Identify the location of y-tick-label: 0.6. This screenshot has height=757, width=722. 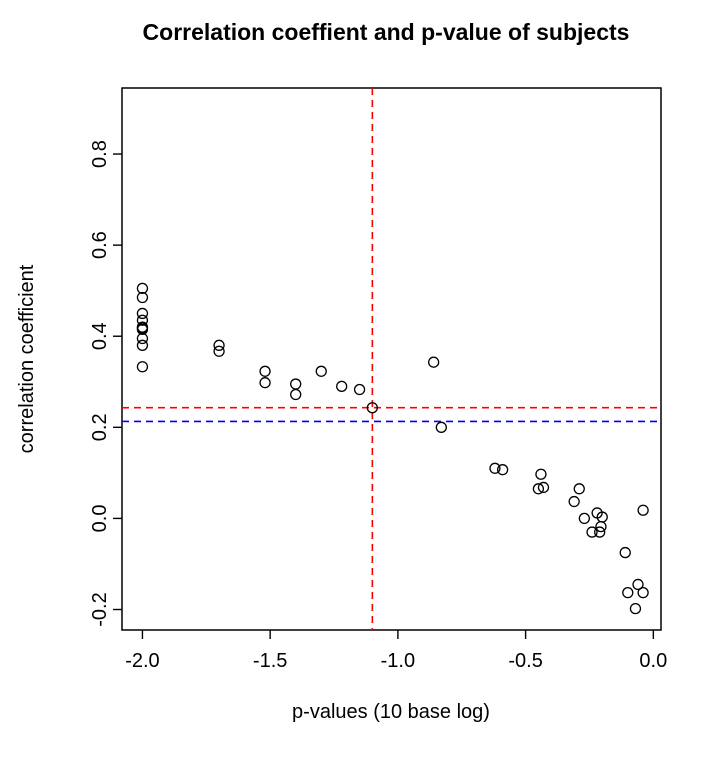
(100, 245).